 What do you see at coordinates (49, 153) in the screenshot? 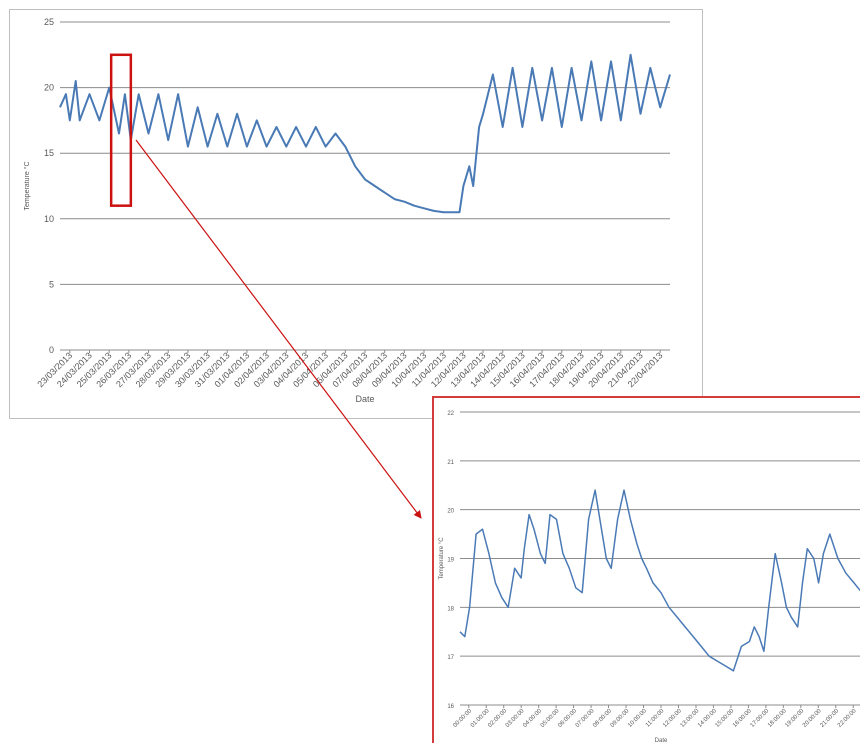
I see `main-y-tick-label: 15` at bounding box center [49, 153].